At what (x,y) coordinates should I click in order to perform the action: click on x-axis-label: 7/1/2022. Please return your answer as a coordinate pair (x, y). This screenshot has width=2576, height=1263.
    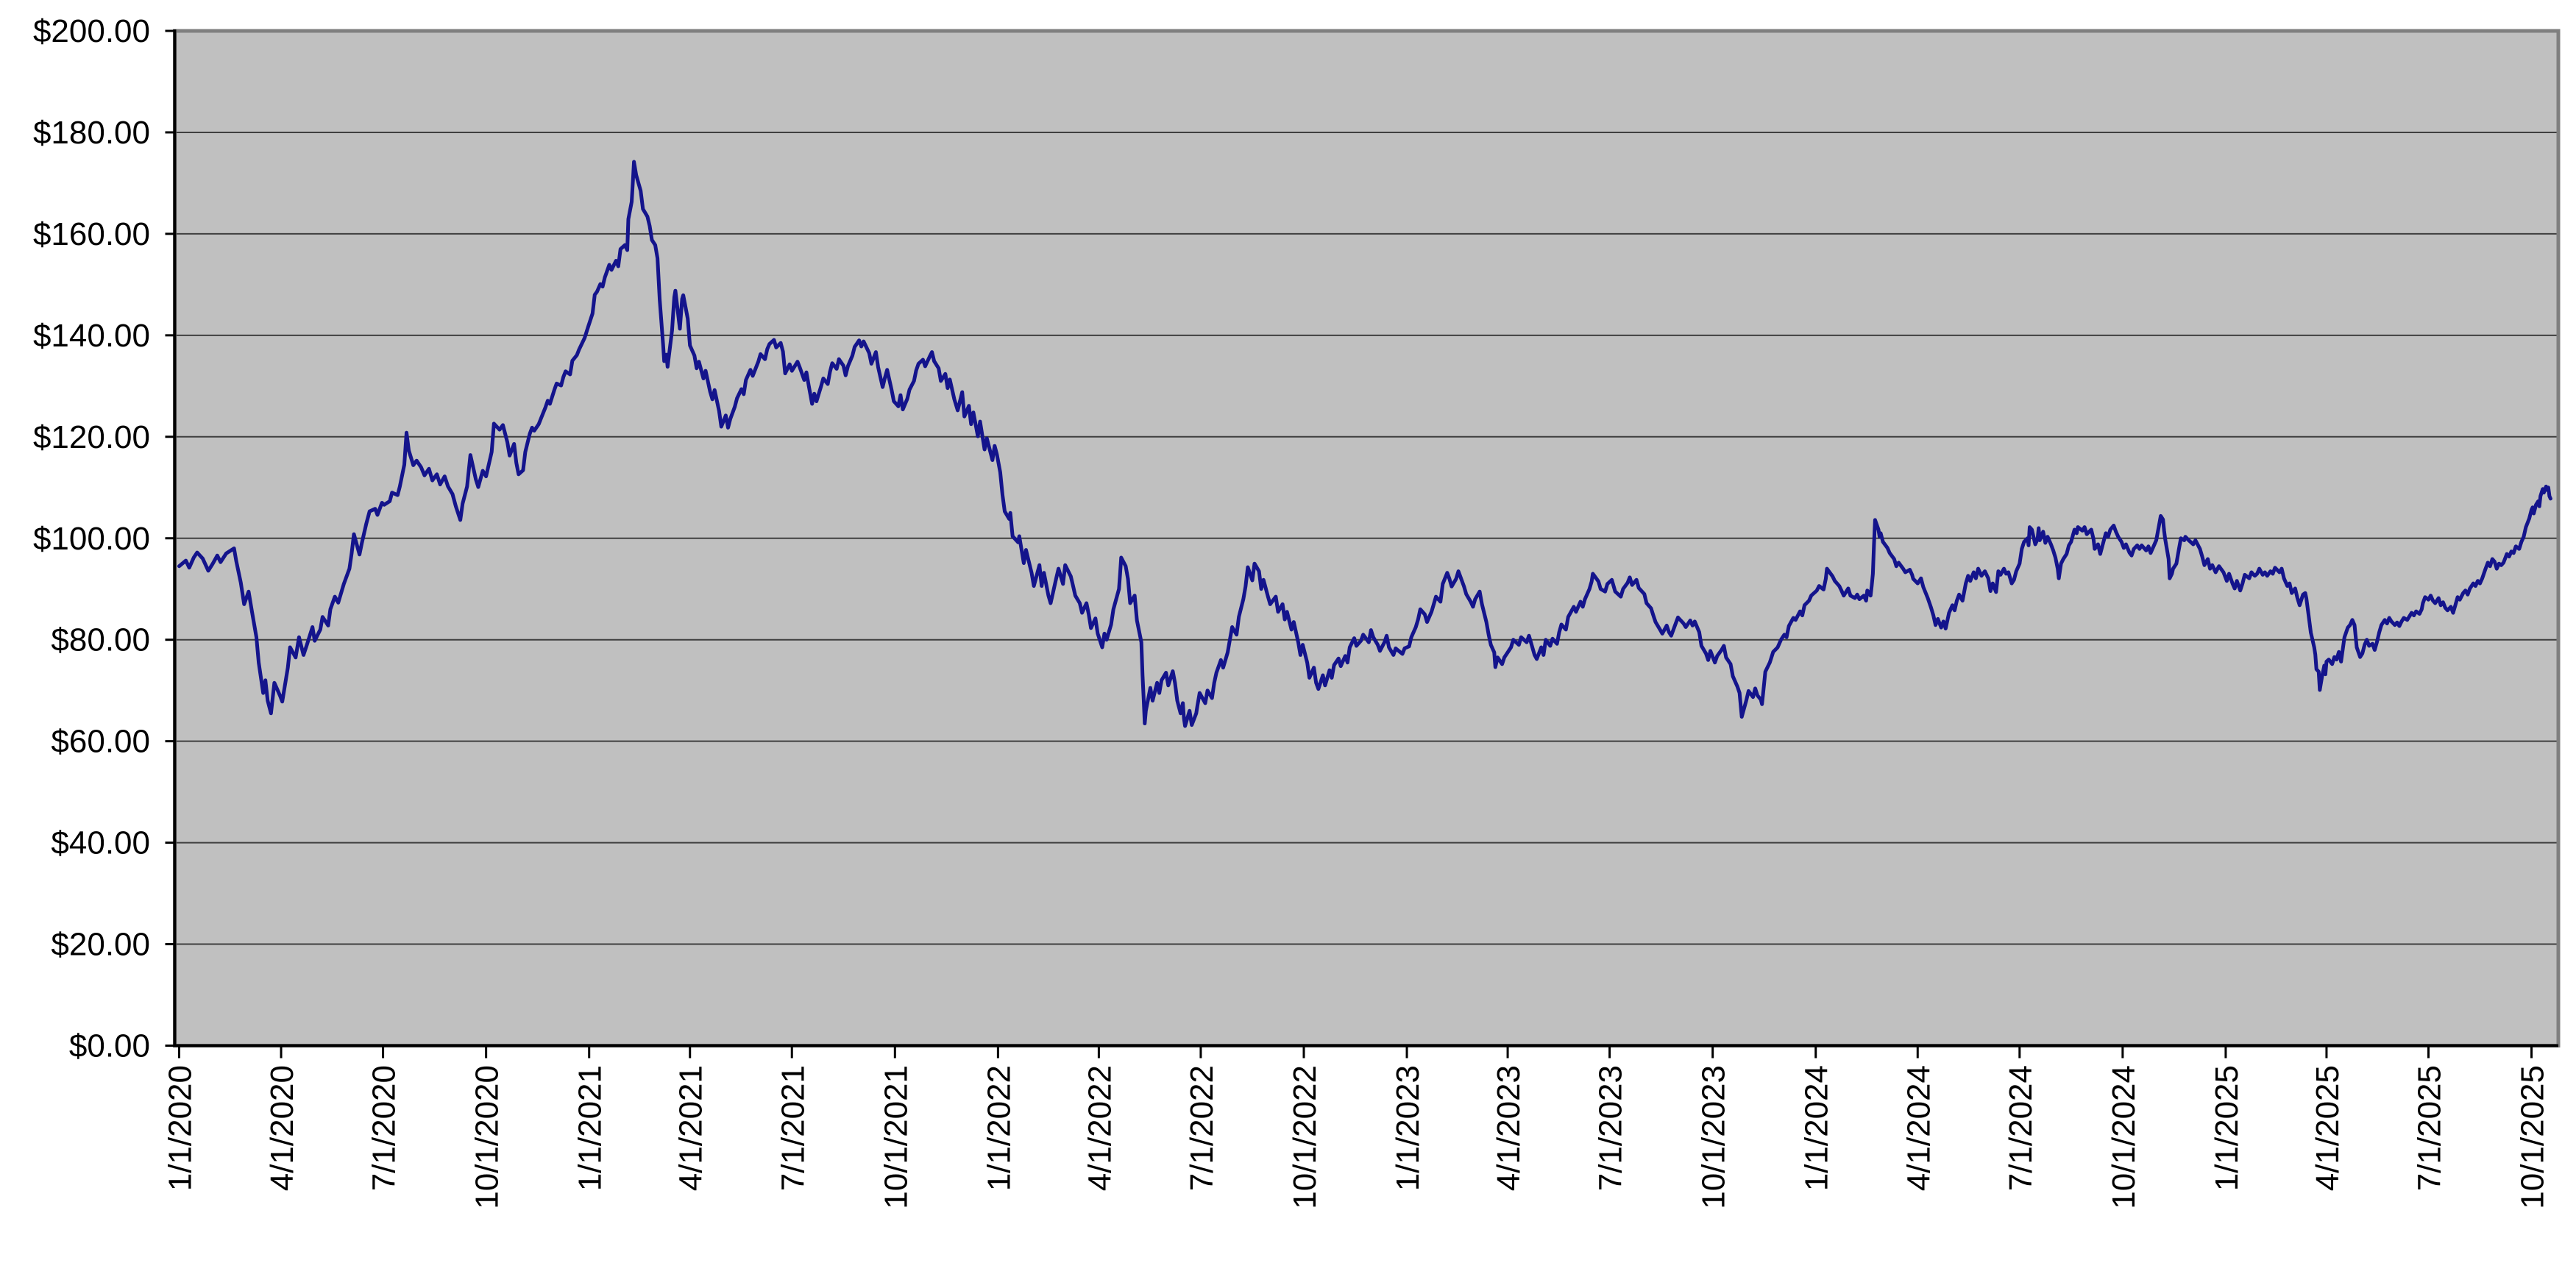
    Looking at the image, I should click on (1202, 1128).